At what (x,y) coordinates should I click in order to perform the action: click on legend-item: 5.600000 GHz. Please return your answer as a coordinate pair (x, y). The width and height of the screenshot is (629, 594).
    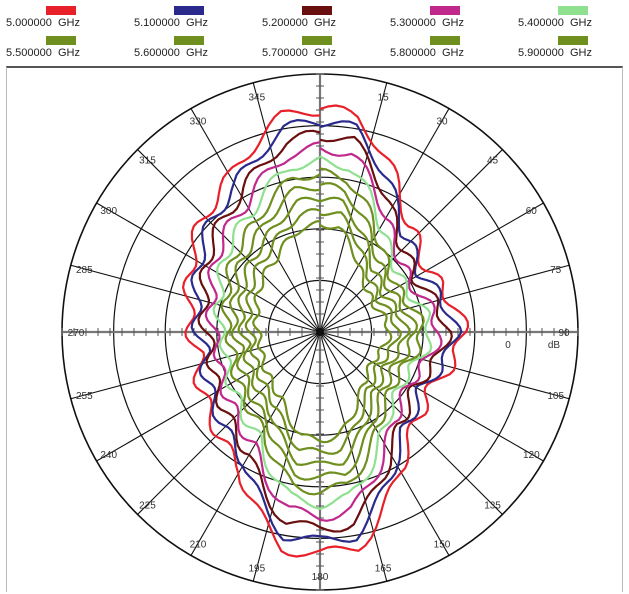
    Looking at the image, I should click on (188, 47).